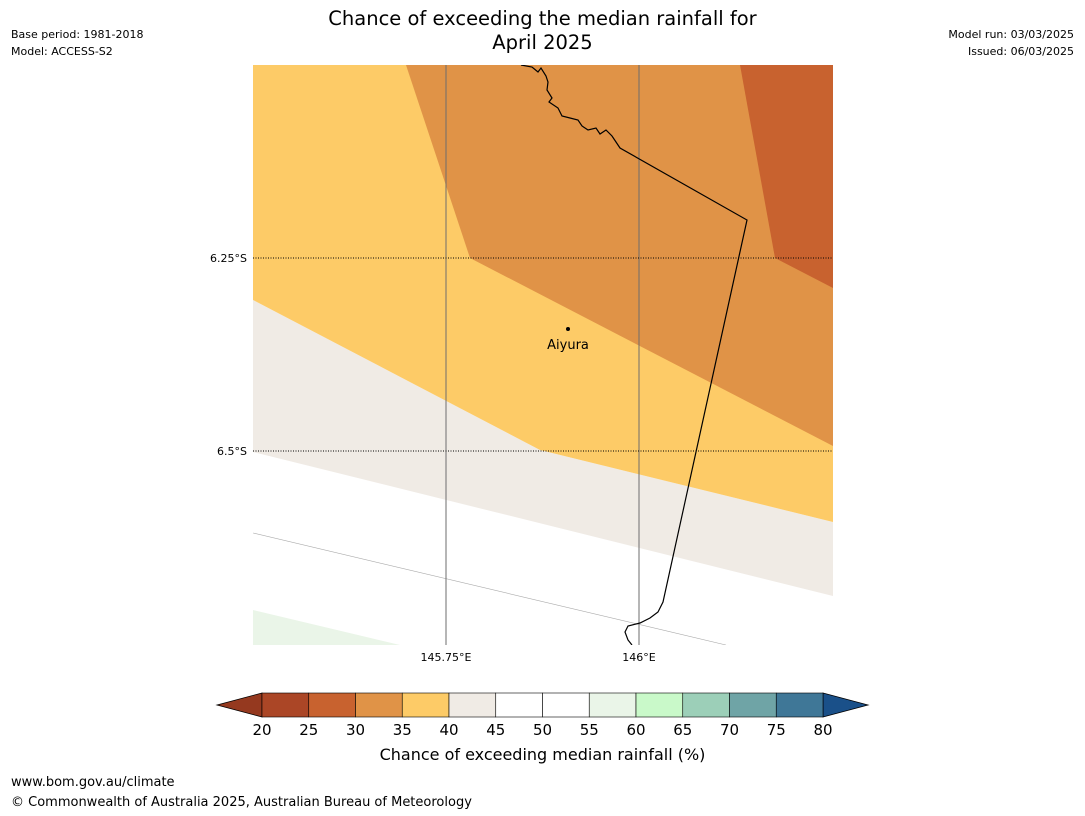 The height and width of the screenshot is (816, 1085). Describe the element at coordinates (729, 730) in the screenshot. I see `colorbar-tick-label: 70` at that location.